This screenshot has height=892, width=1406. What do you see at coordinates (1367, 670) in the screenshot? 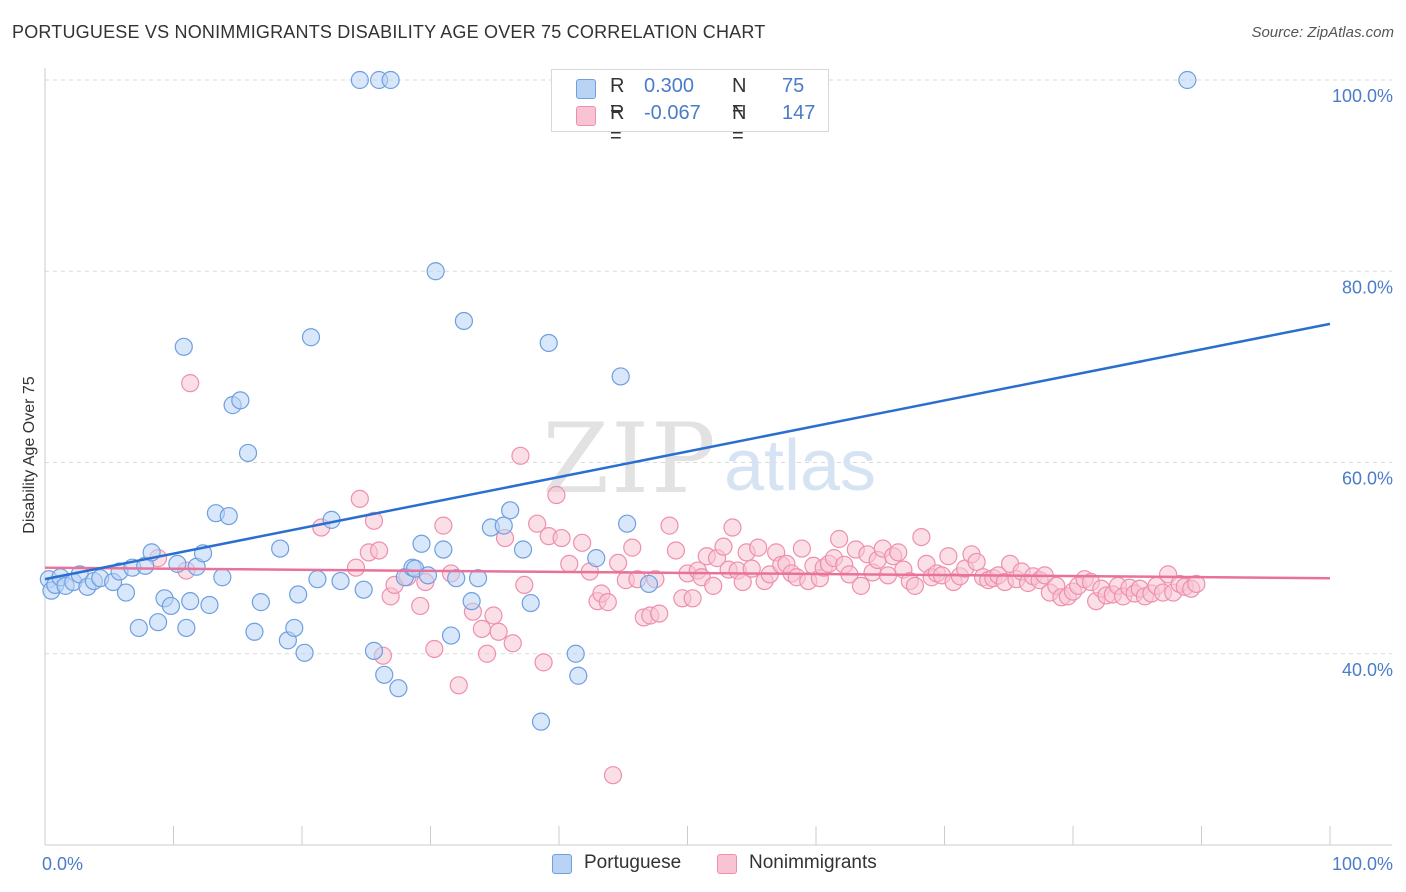
I see `y-tick-label: 40.0%` at bounding box center [1367, 670].